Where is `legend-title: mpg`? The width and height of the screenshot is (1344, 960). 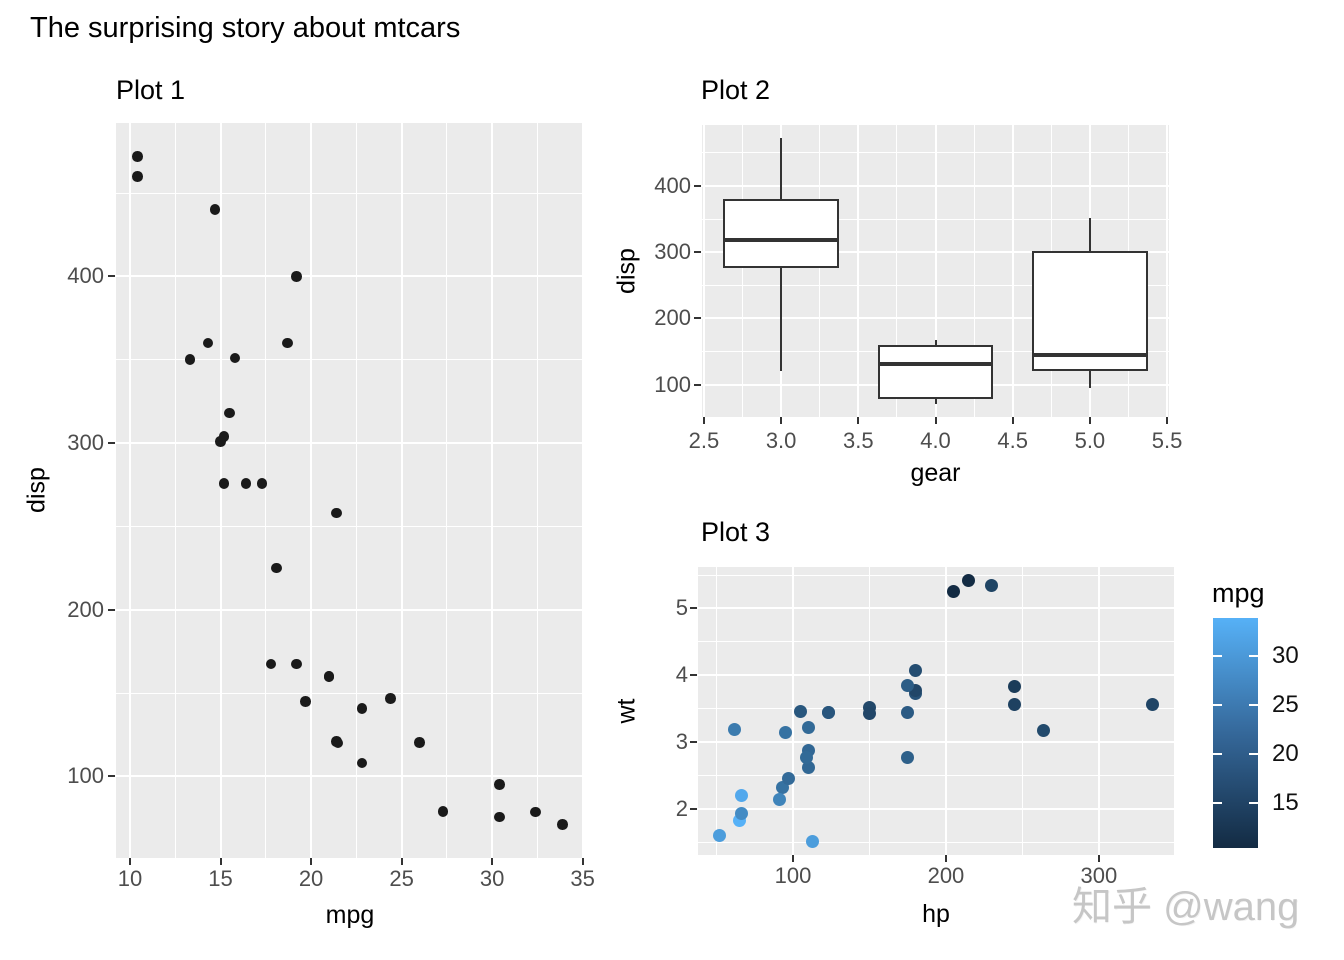
legend-title: mpg is located at coordinates (1238, 593).